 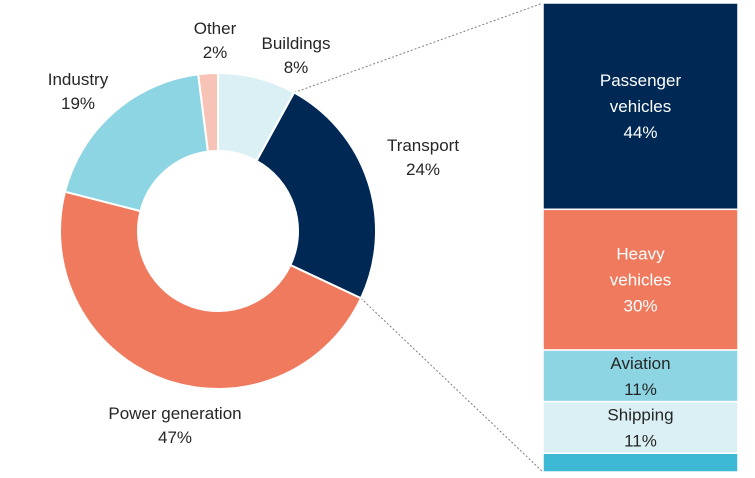 I want to click on bar-category-label: Heavy, so click(x=640, y=254).